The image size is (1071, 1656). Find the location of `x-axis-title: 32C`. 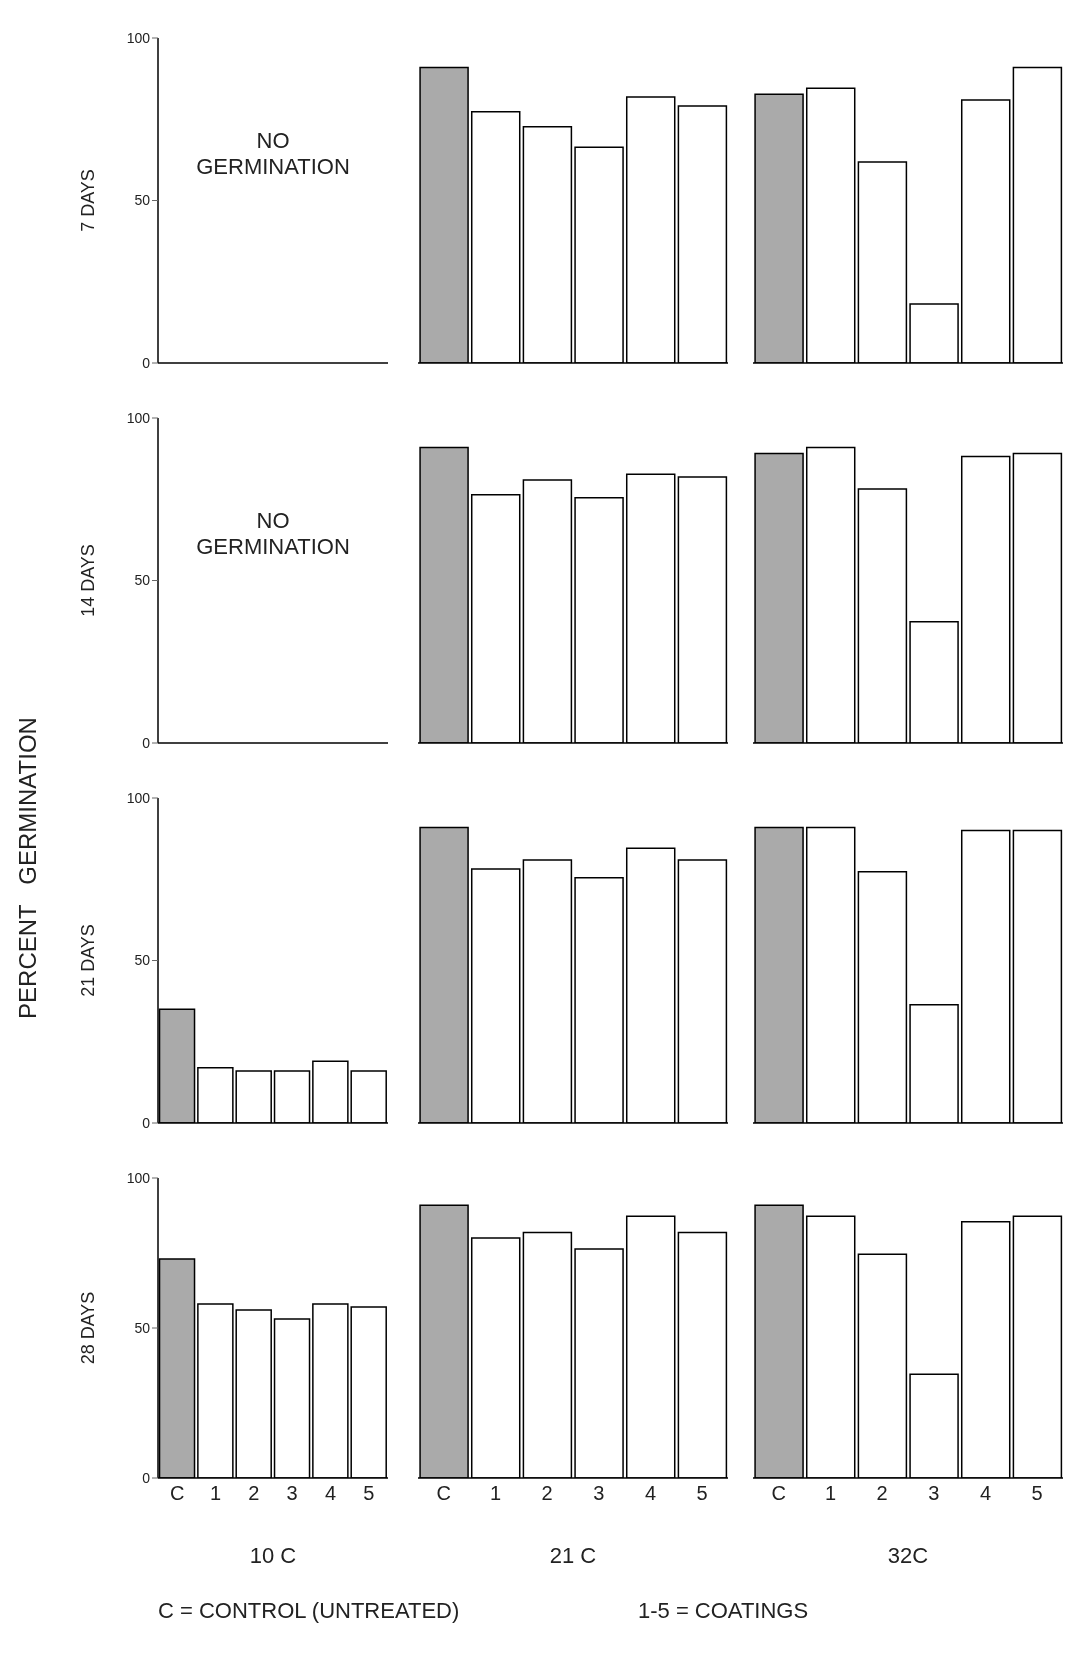

x-axis-title: 32C is located at coordinates (908, 1555).